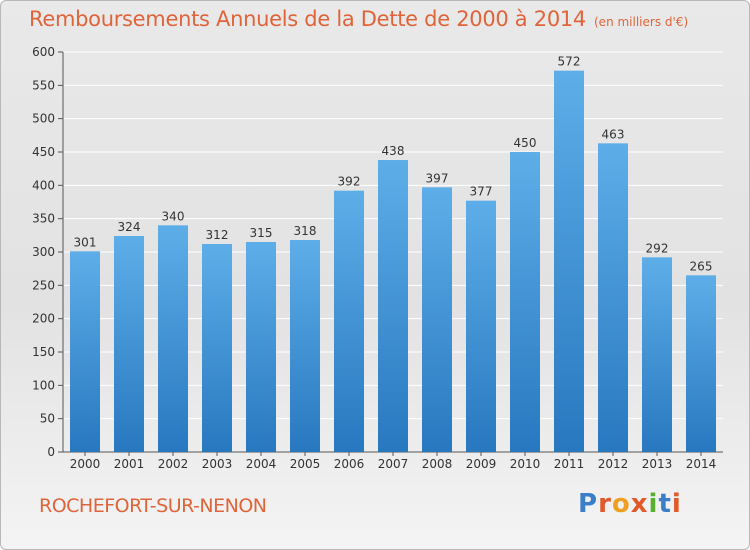 The image size is (750, 550). Describe the element at coordinates (217, 348) in the screenshot. I see `bar-2003` at that location.